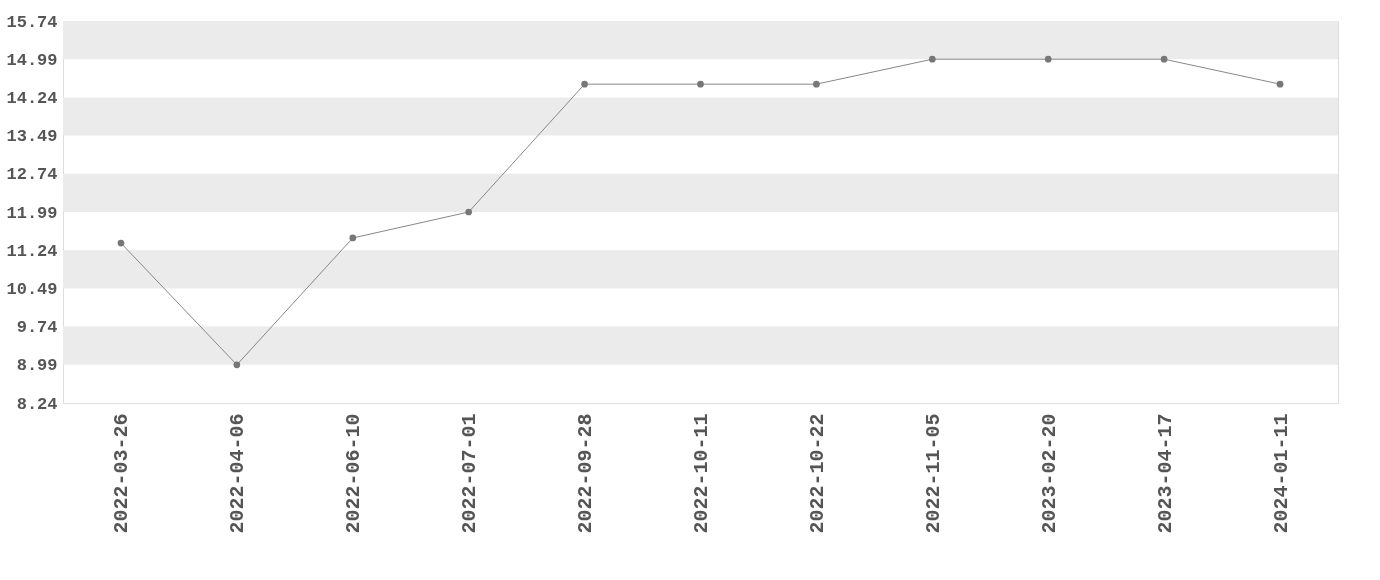 This screenshot has height=580, width=1380. I want to click on x-tick-label: 2024-01-11, so click(1281, 473).